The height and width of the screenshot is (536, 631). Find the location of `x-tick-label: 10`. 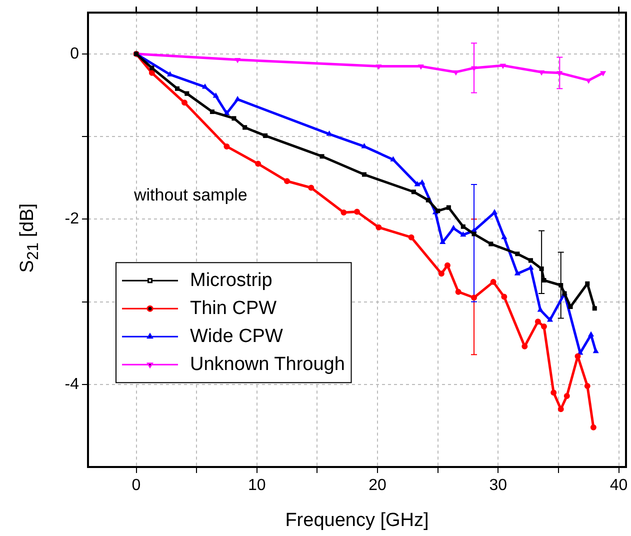

x-tick-label: 10 is located at coordinates (257, 485).